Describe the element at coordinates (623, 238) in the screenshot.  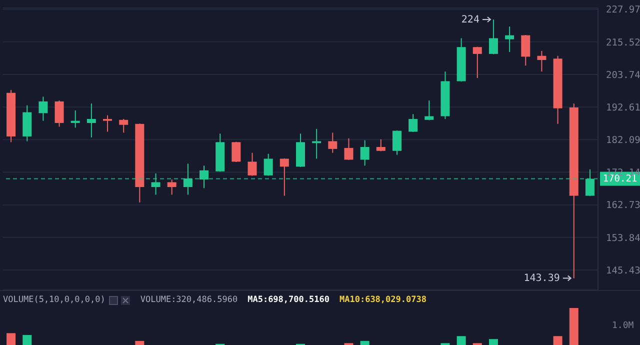
I see `y-tick-label: 153.84` at that location.